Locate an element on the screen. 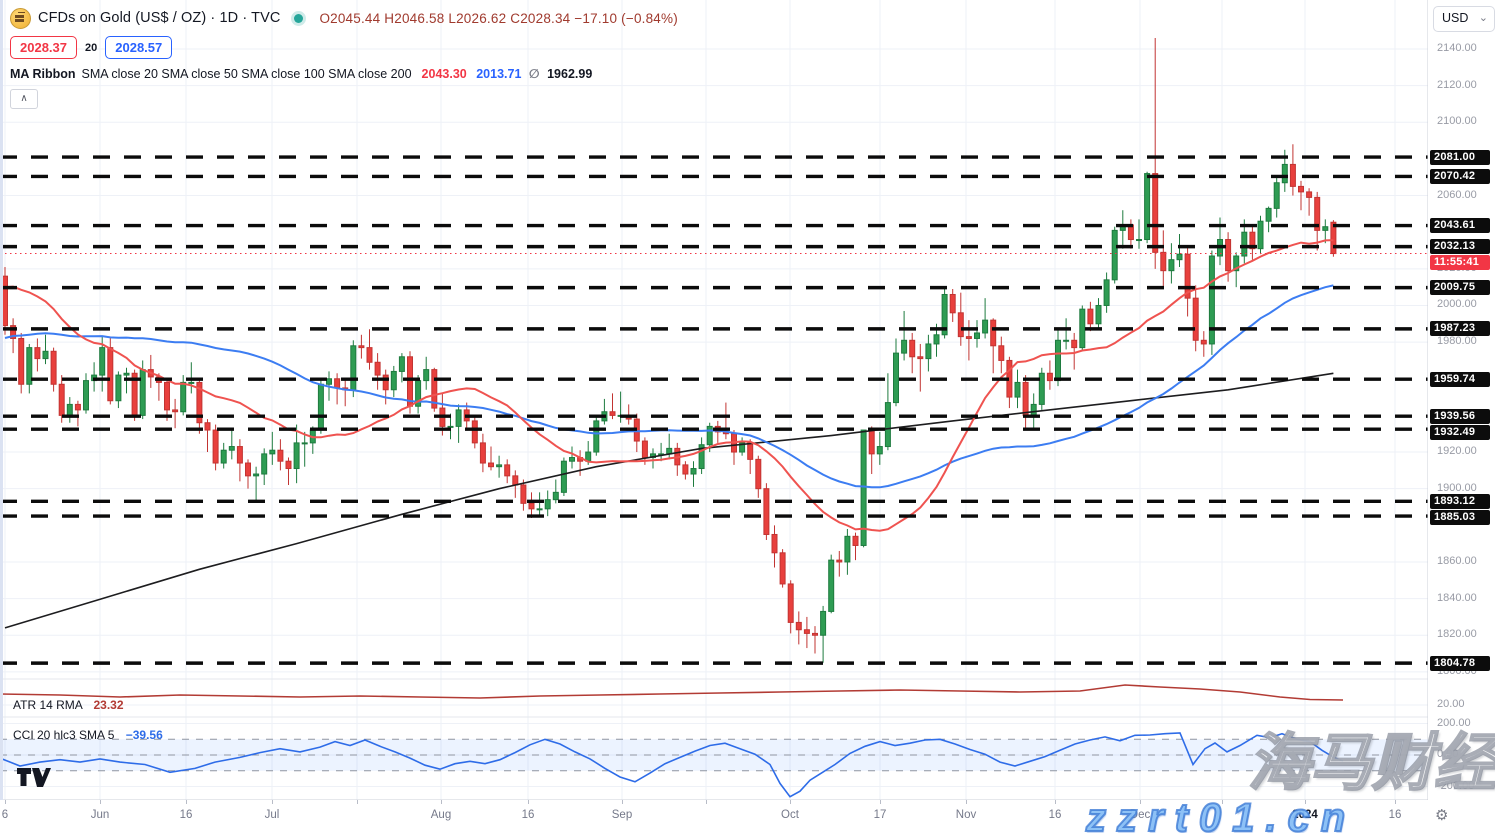 This screenshot has height=833, width=1495. price-tick-label: 2100.00 is located at coordinates (1457, 121).